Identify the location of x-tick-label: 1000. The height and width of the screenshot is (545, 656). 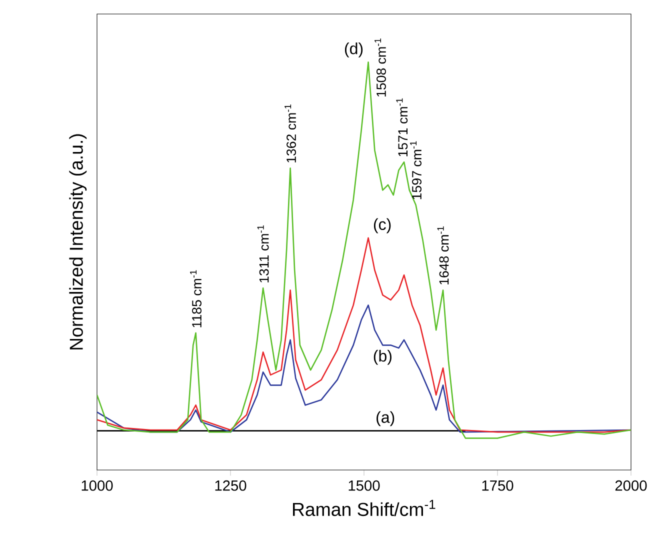
(97, 485).